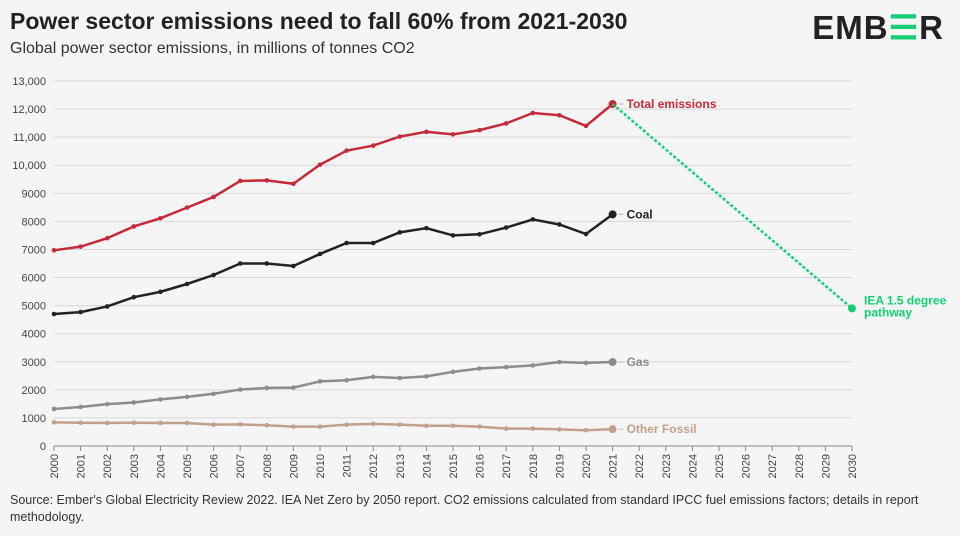 This screenshot has width=960, height=536. What do you see at coordinates (640, 214) in the screenshot?
I see `series-label: Coal` at bounding box center [640, 214].